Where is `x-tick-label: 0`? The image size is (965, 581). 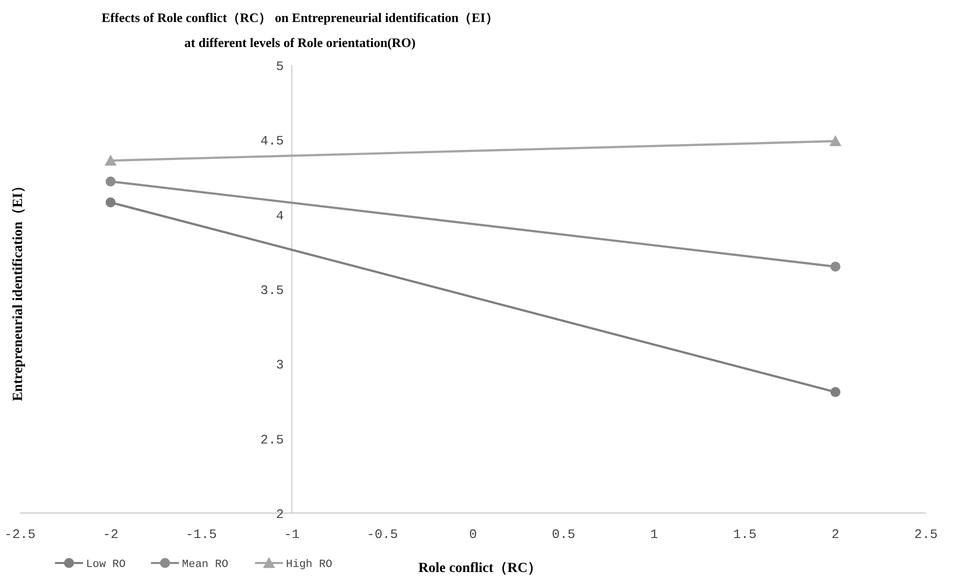
x-tick-label: 0 is located at coordinates (473, 534).